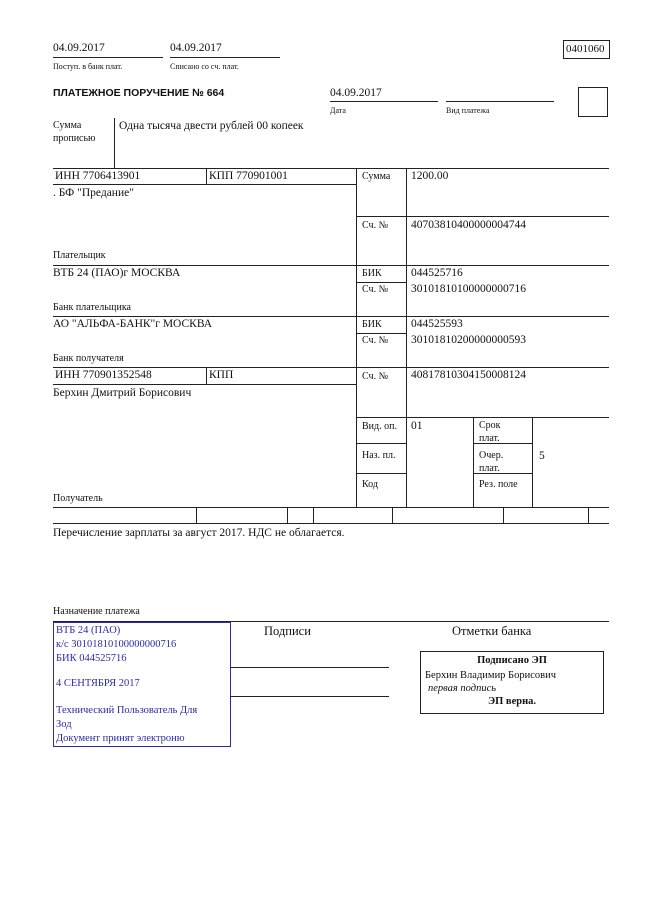  Describe the element at coordinates (287, 631) in the screenshot. I see `signatures-label: Подписи` at that location.